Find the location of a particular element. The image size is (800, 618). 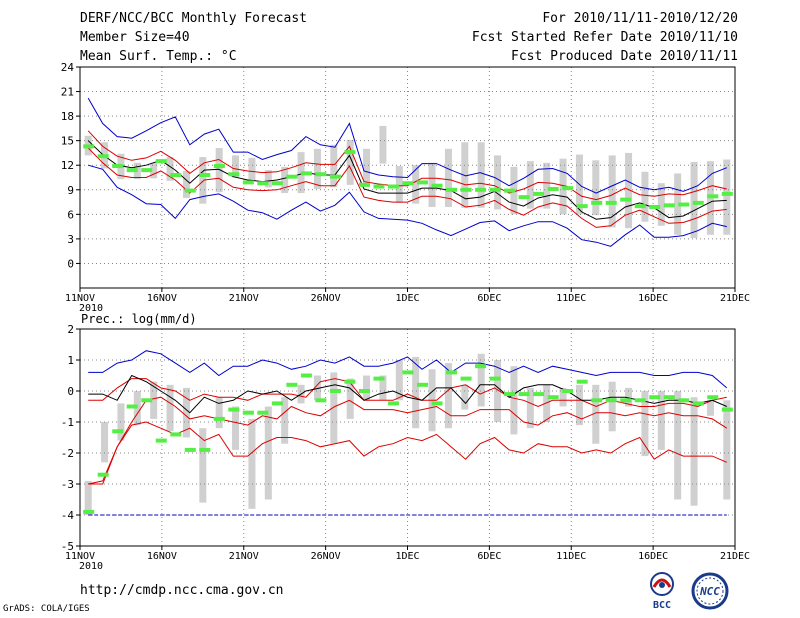

precip-lower-inner-line is located at coordinates (408, 440).